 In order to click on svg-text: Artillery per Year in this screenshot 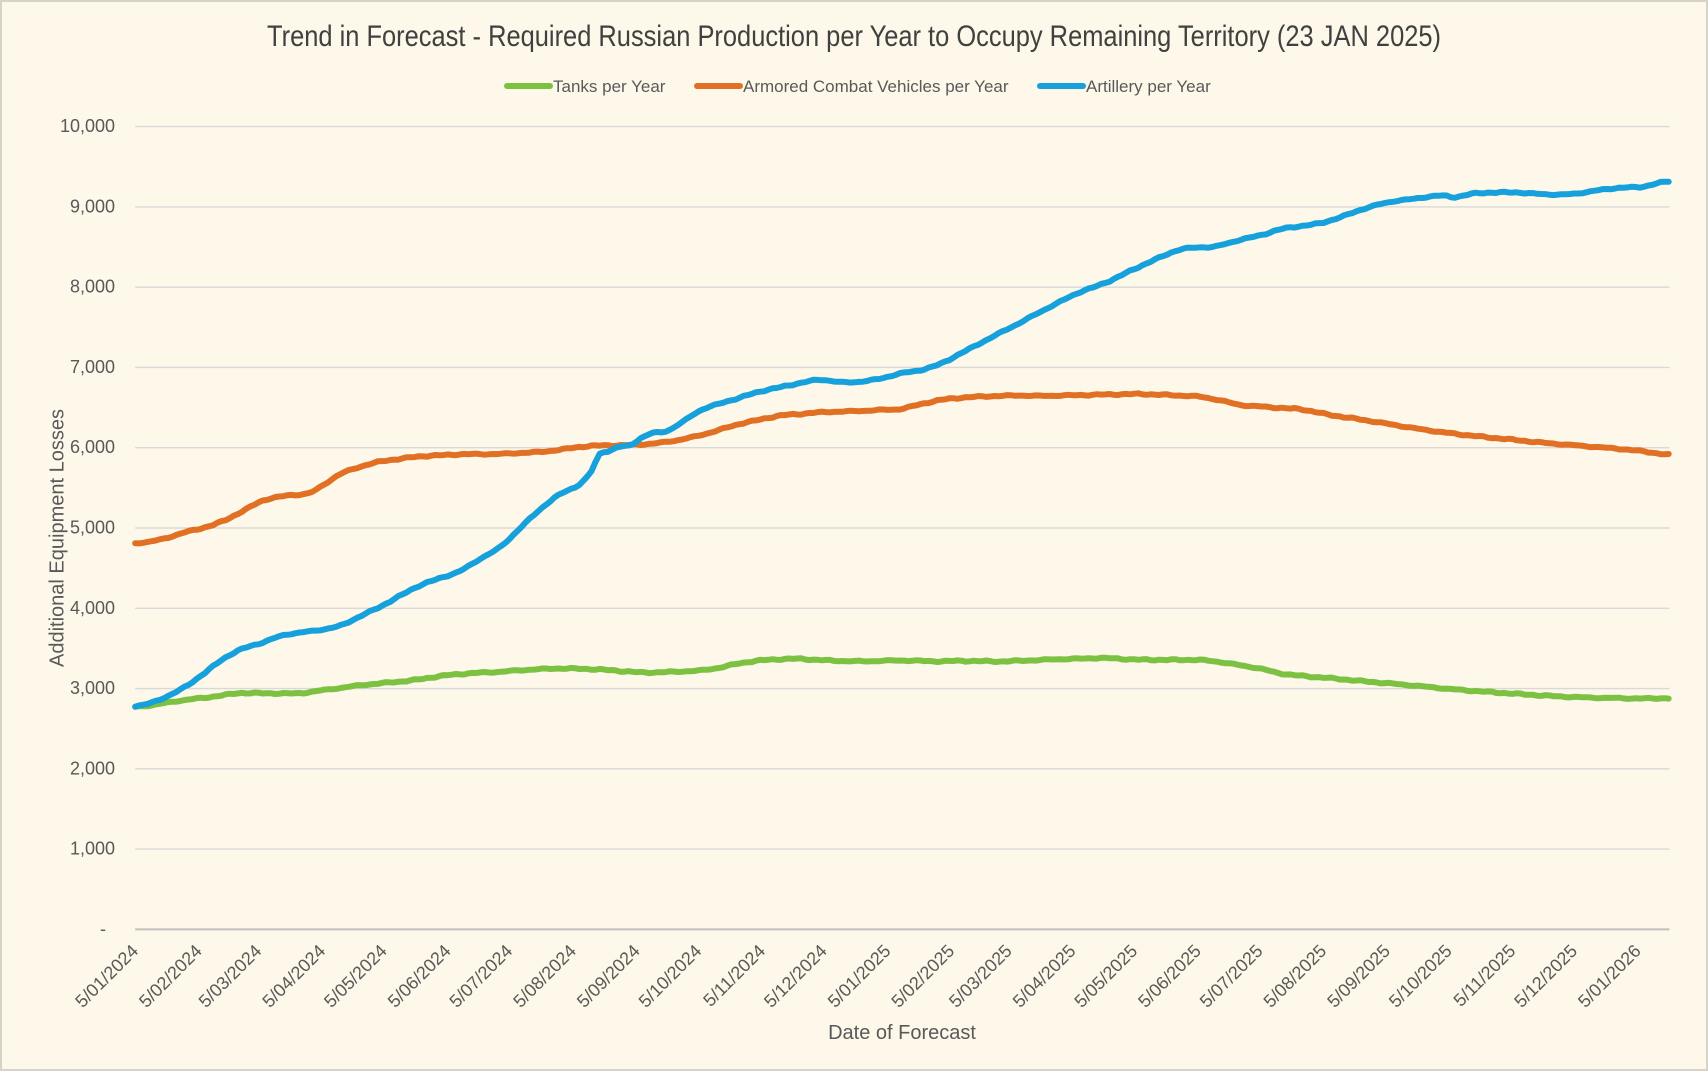, I will do `click(1148, 86)`.